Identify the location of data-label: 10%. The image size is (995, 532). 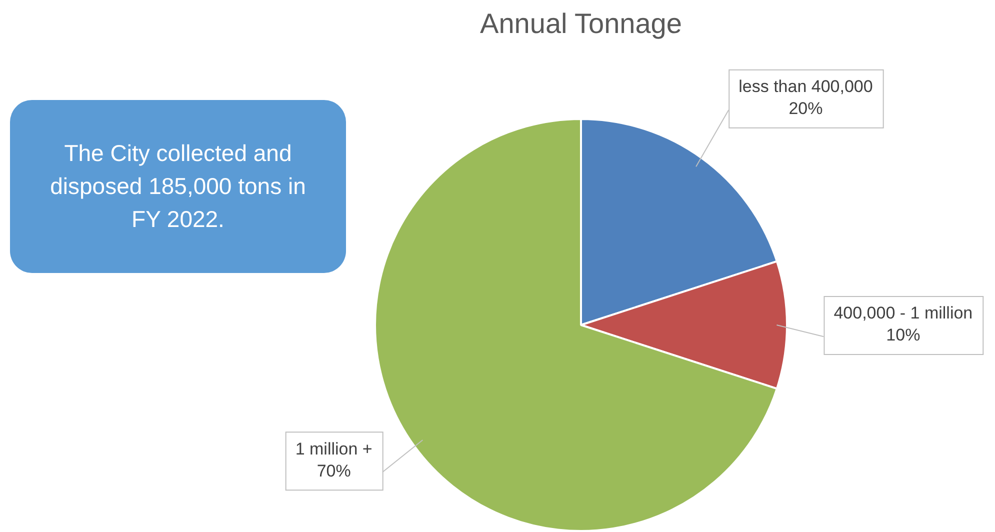
(903, 335).